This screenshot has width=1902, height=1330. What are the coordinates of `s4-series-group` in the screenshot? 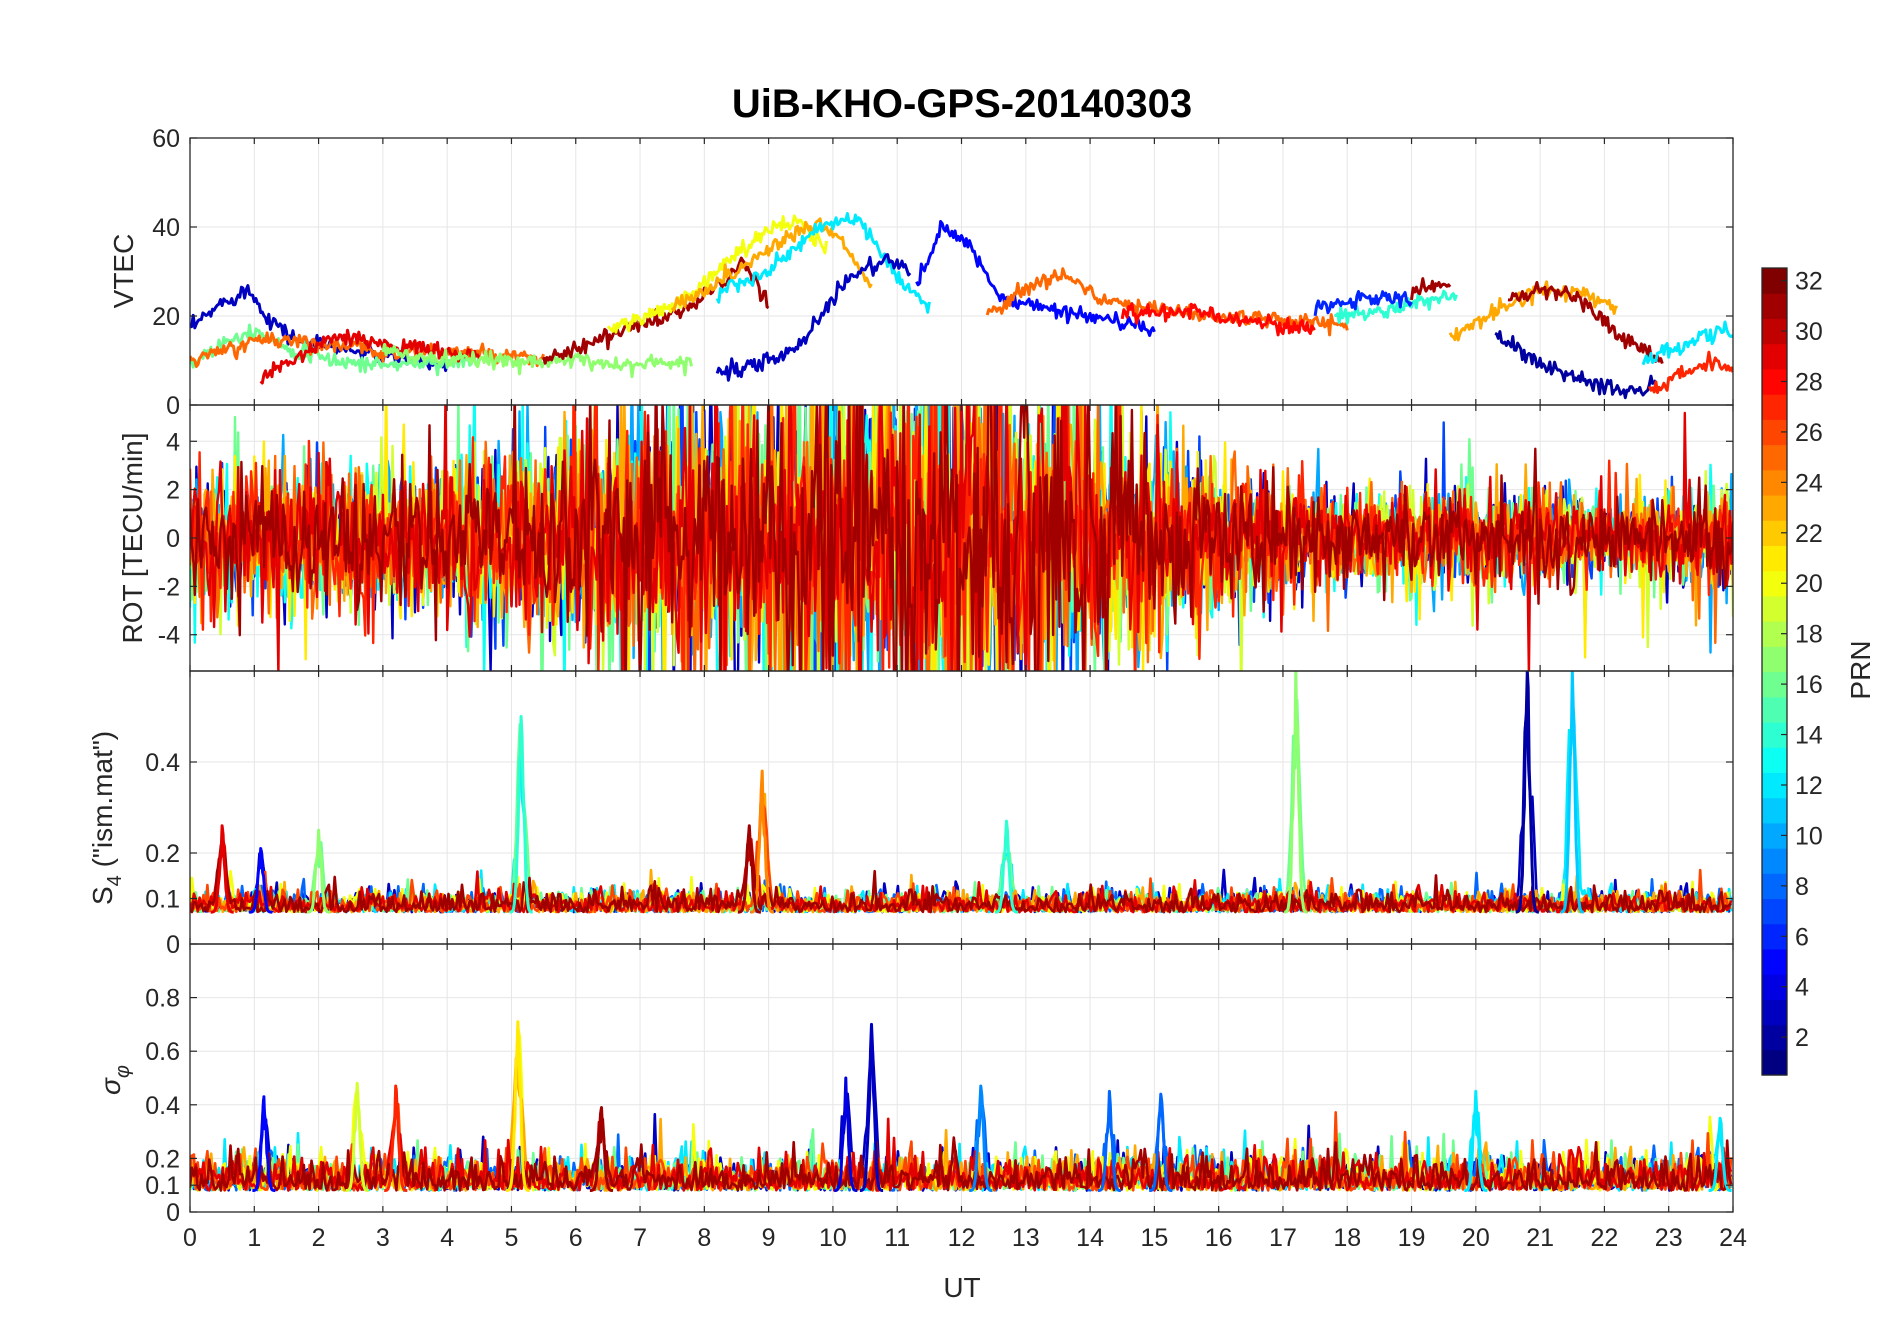 It's located at (961, 792).